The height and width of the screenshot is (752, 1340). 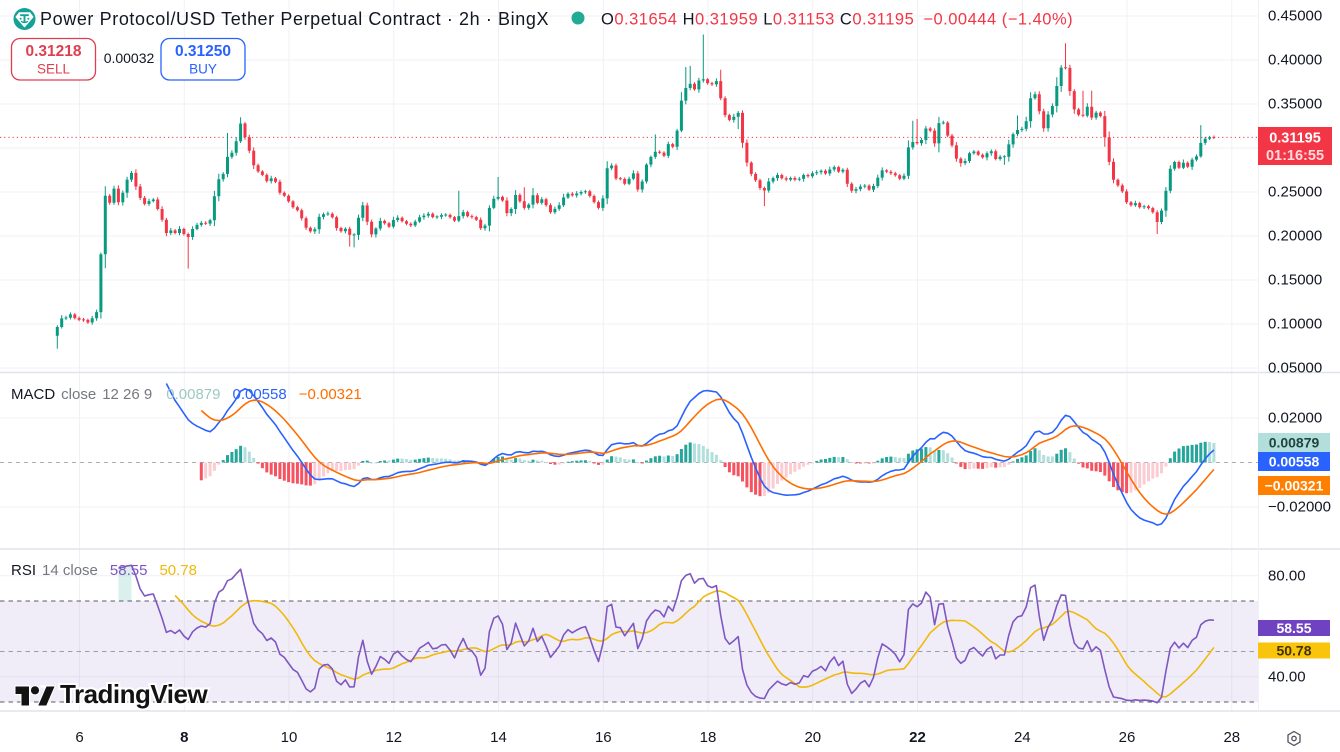 I want to click on svg-text: 0.31195, so click(x=1295, y=139).